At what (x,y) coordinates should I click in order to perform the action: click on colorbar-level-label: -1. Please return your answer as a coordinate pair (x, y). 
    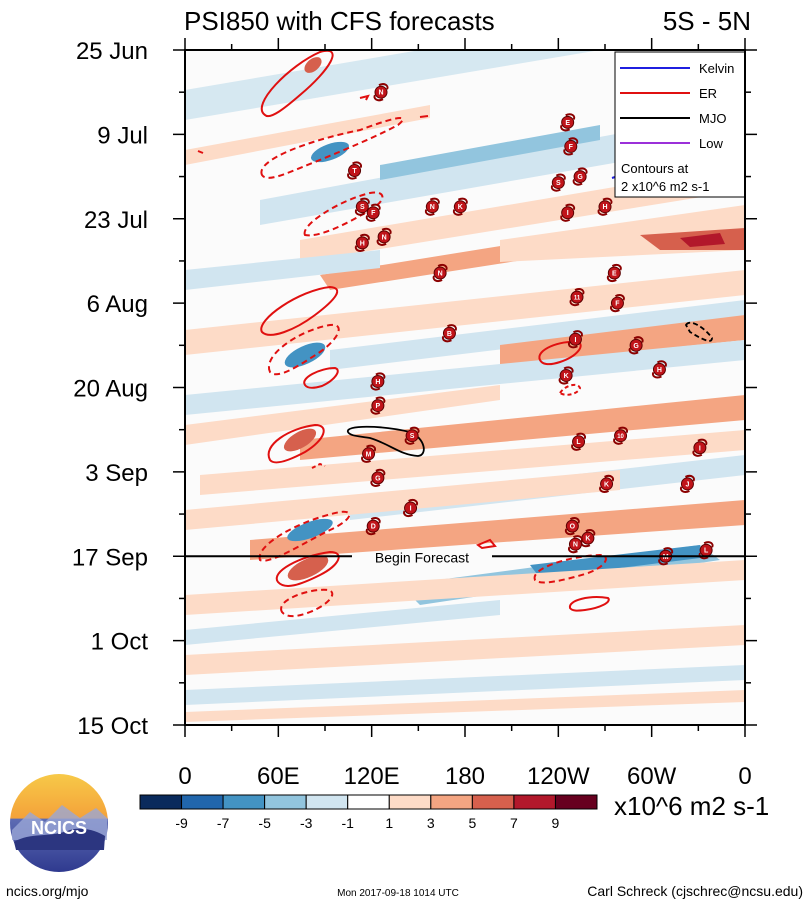
    Looking at the image, I should click on (348, 823).